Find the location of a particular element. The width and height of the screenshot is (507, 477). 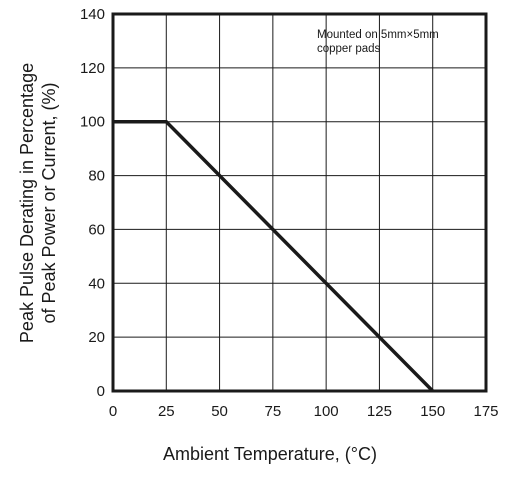

x-tick-label: 100 is located at coordinates (326, 411).